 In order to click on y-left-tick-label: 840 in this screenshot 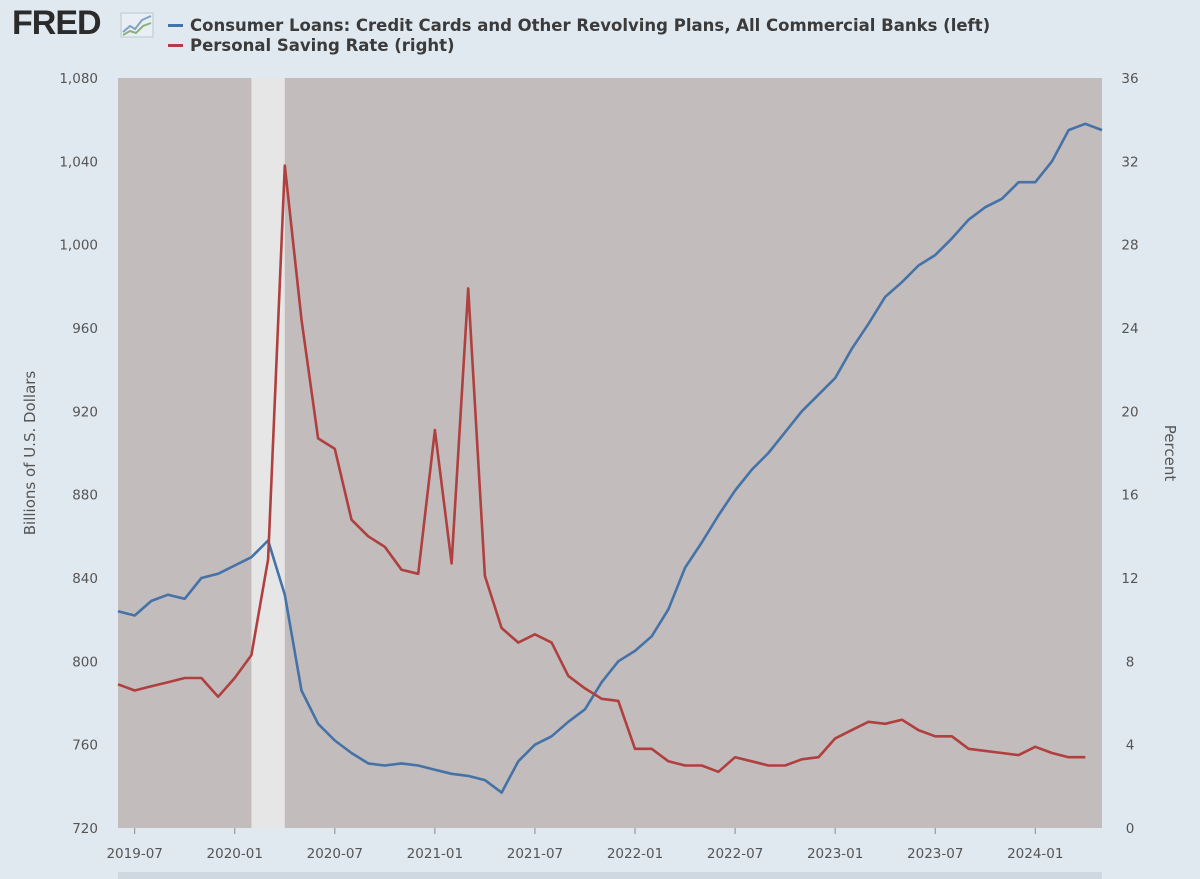, I will do `click(85, 579)`.